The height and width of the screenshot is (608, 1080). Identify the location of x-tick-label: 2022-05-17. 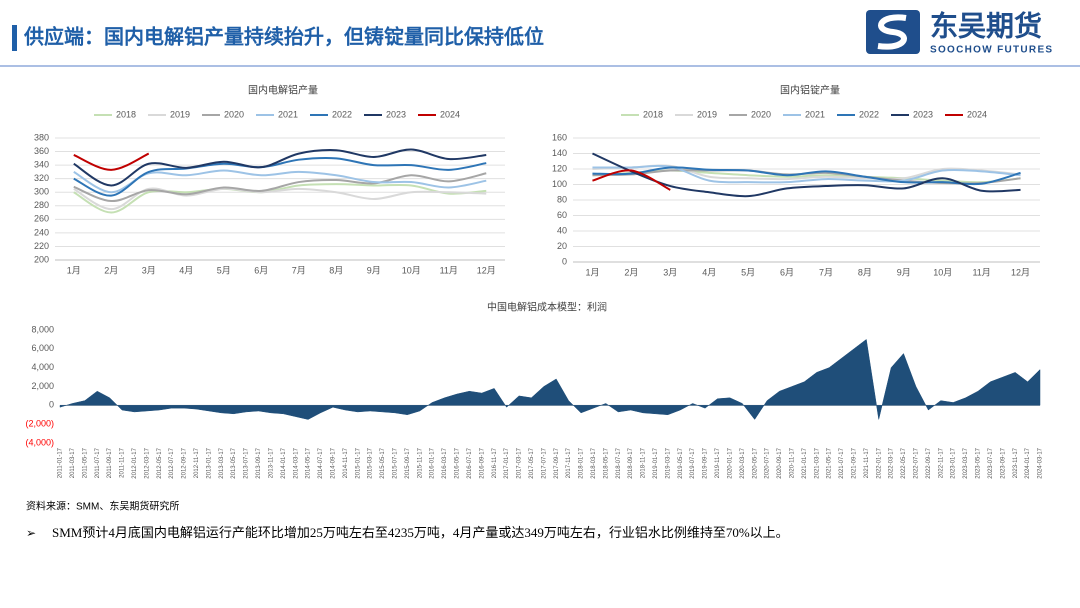
(904, 462).